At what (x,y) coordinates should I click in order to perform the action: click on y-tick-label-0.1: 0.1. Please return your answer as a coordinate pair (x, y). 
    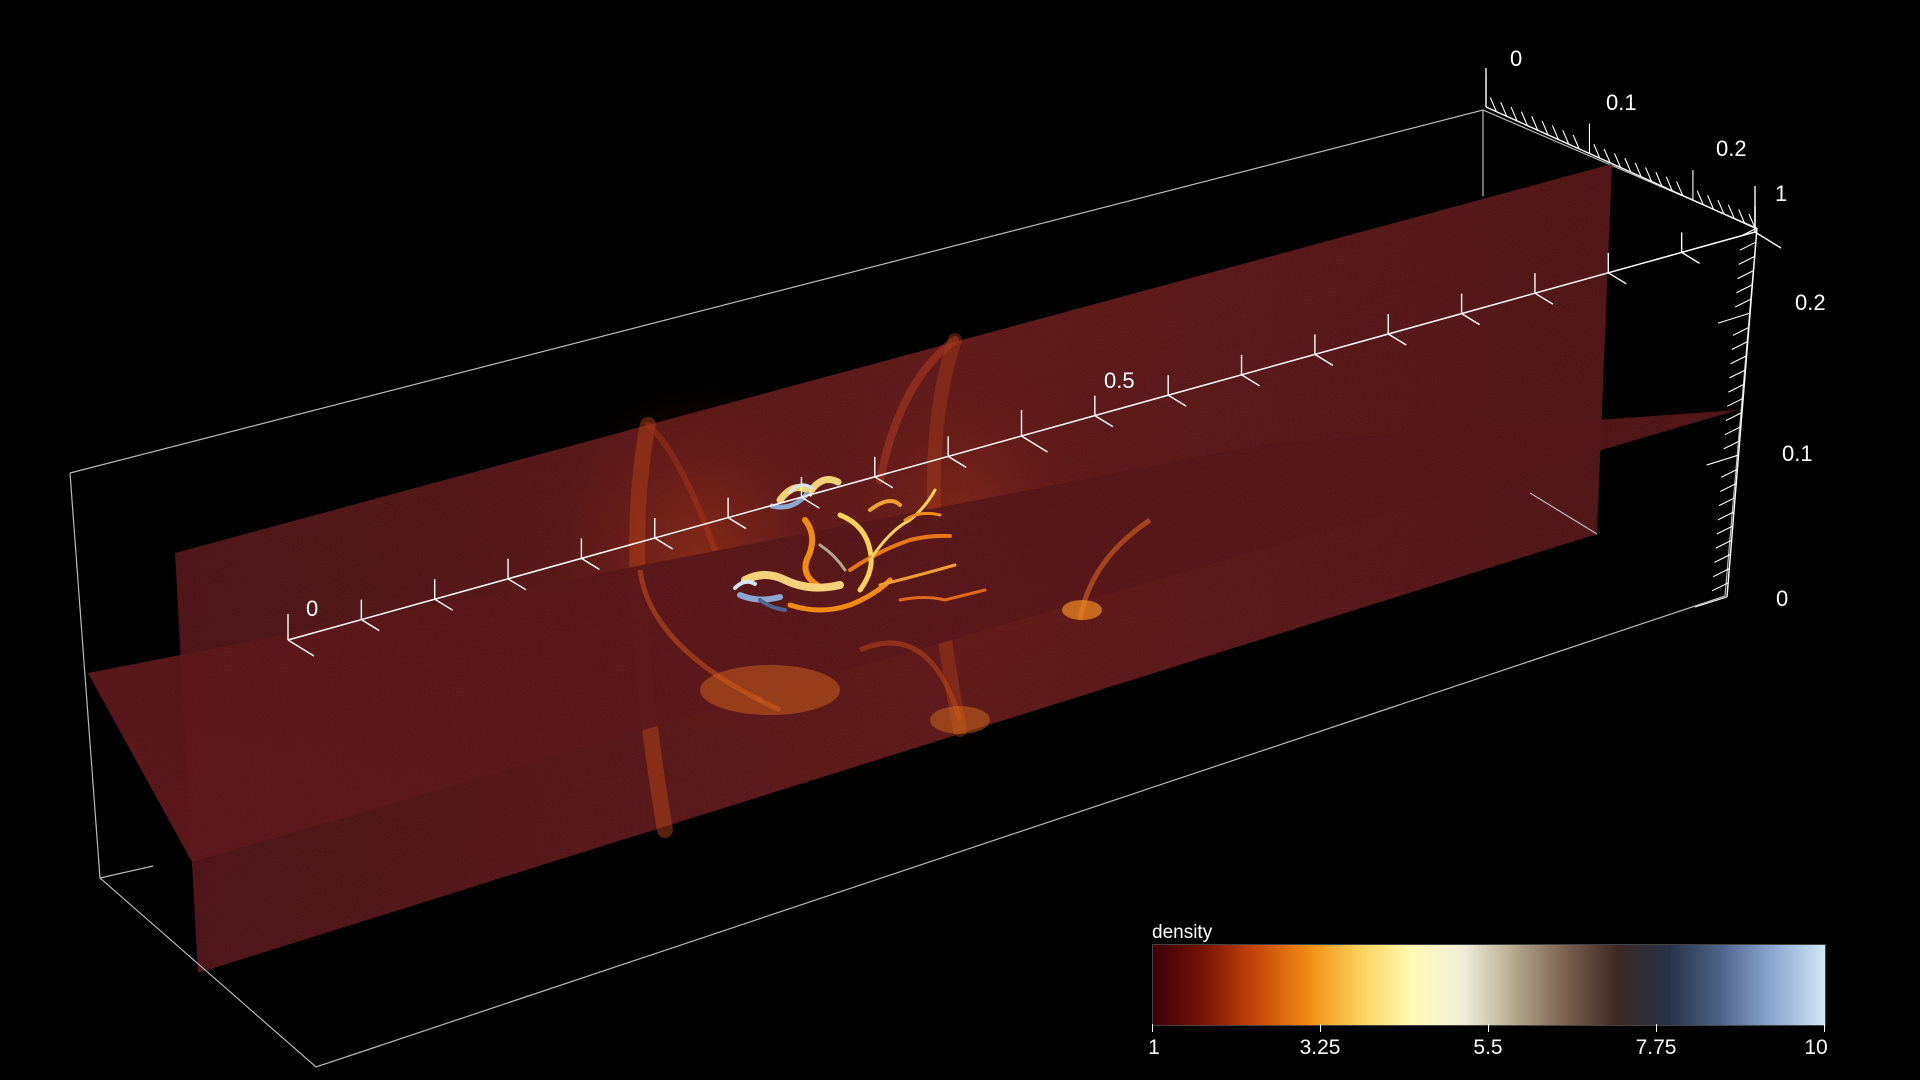
    Looking at the image, I should click on (1621, 102).